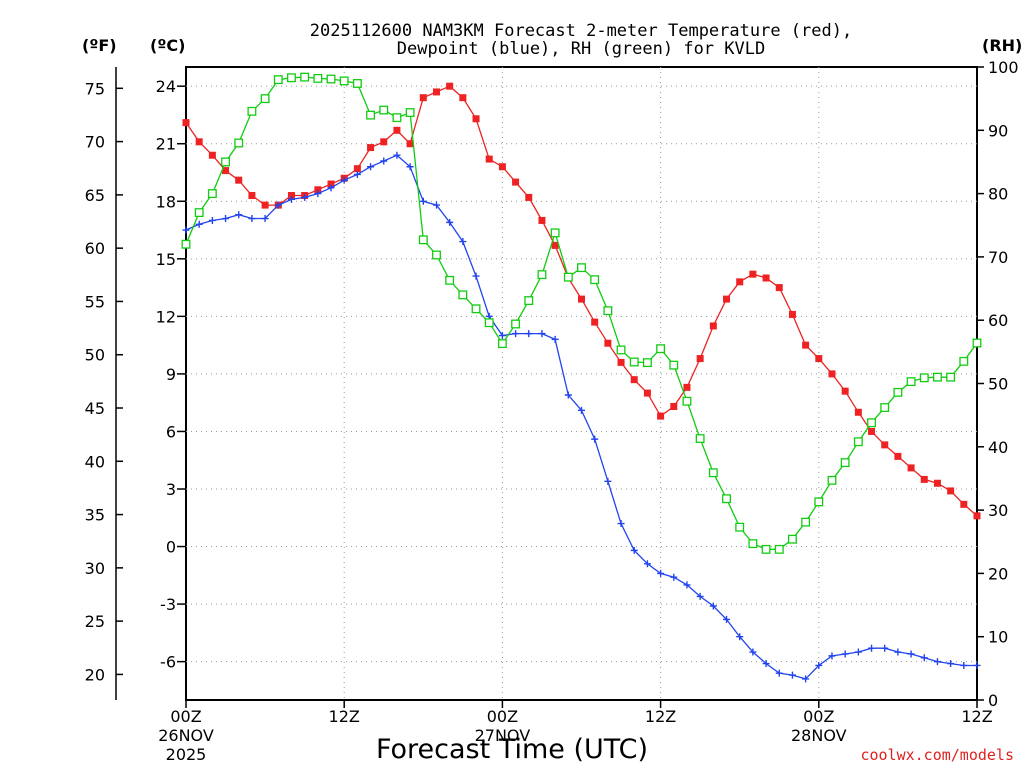 The image size is (1024, 768). What do you see at coordinates (95, 461) in the screenshot?
I see `fahrenheit-tick-label: 40` at bounding box center [95, 461].